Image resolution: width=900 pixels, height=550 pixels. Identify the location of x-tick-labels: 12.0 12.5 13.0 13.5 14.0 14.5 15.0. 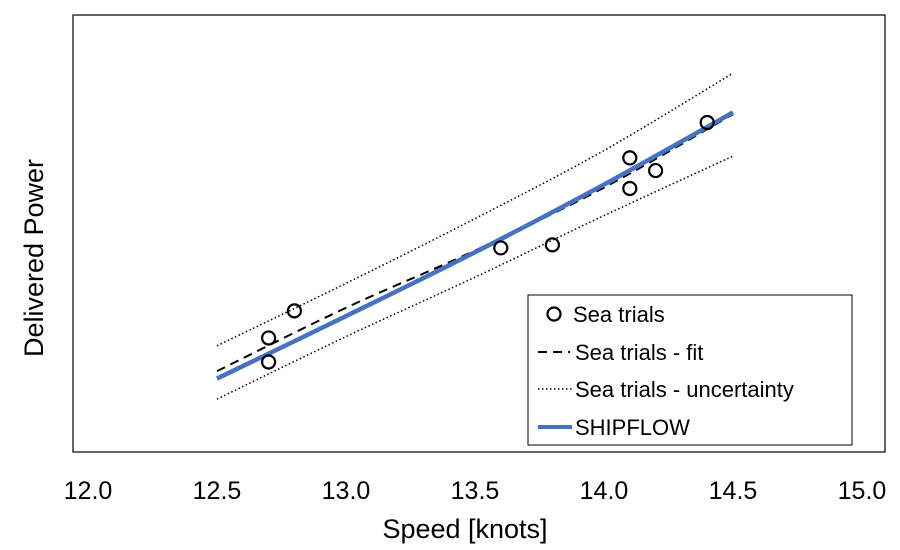
(475, 491).